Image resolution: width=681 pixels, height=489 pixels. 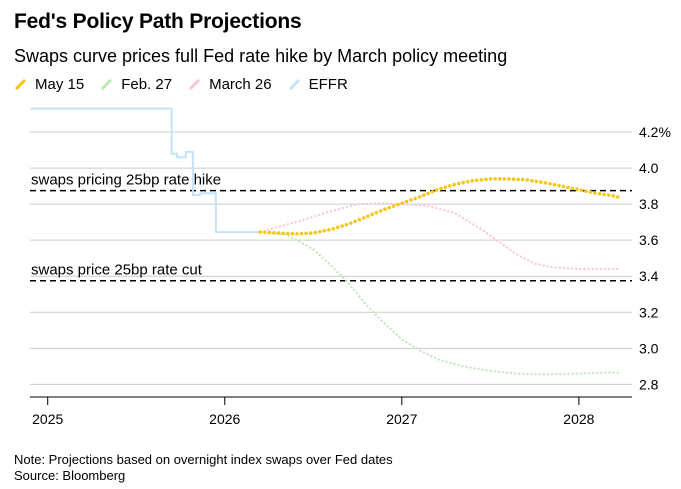 What do you see at coordinates (240, 84) in the screenshot?
I see `legend-label: March 26` at bounding box center [240, 84].